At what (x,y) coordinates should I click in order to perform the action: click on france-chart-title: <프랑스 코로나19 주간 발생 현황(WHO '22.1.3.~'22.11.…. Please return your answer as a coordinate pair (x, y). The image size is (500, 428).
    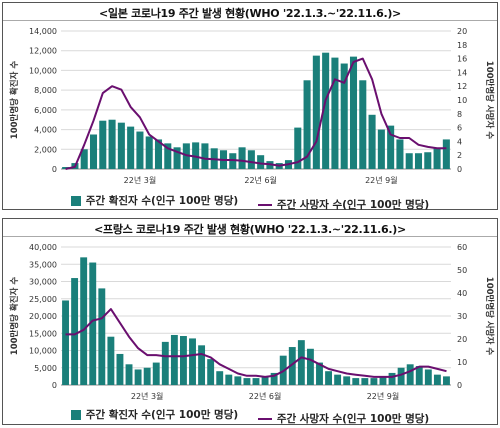
    Looking at the image, I should click on (250, 229).